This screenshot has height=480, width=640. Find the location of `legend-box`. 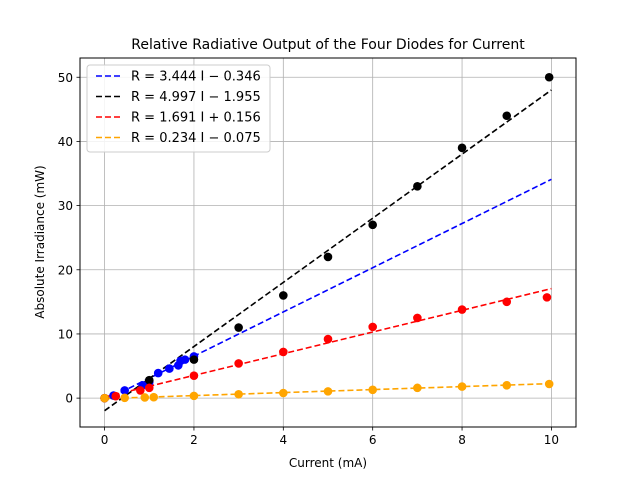

legend-box is located at coordinates (178, 108).